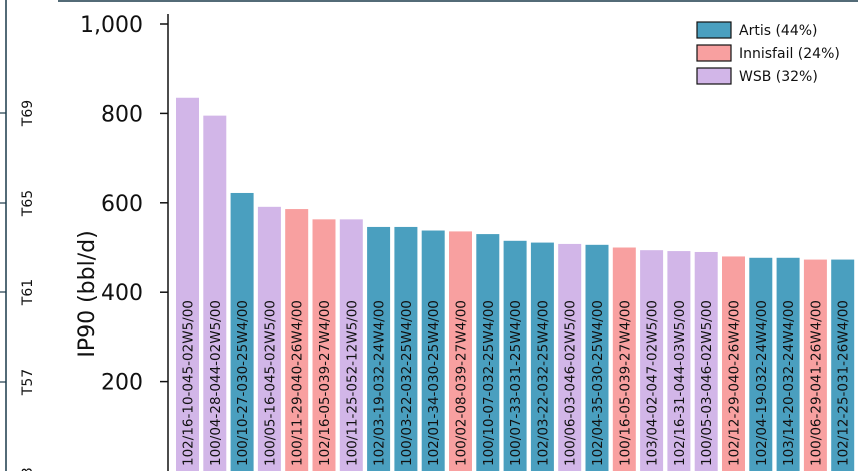 The width and height of the screenshot is (858, 471). I want to click on bar-label: 100/10-27-030-25W4/00, so click(243, 383).